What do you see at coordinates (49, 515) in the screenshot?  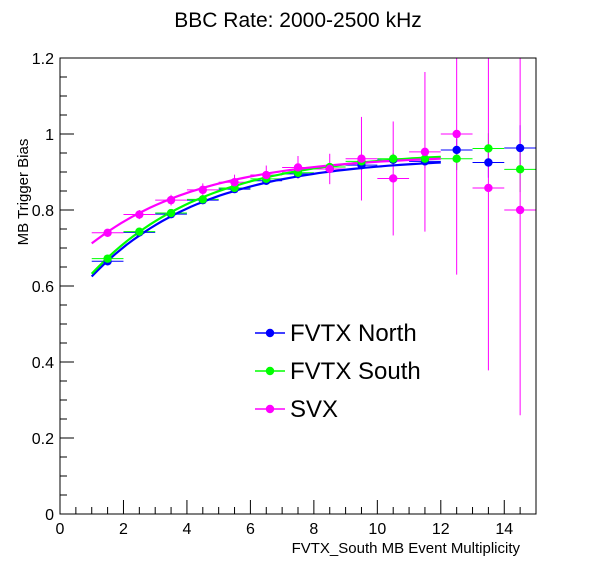 I see `y-tick-label: 0` at bounding box center [49, 515].